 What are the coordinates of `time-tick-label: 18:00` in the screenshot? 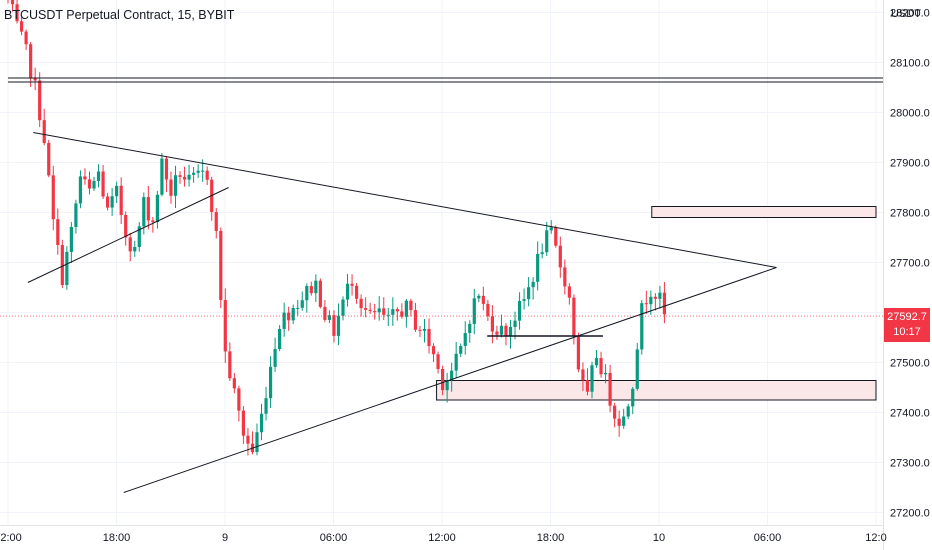 It's located at (117, 538).